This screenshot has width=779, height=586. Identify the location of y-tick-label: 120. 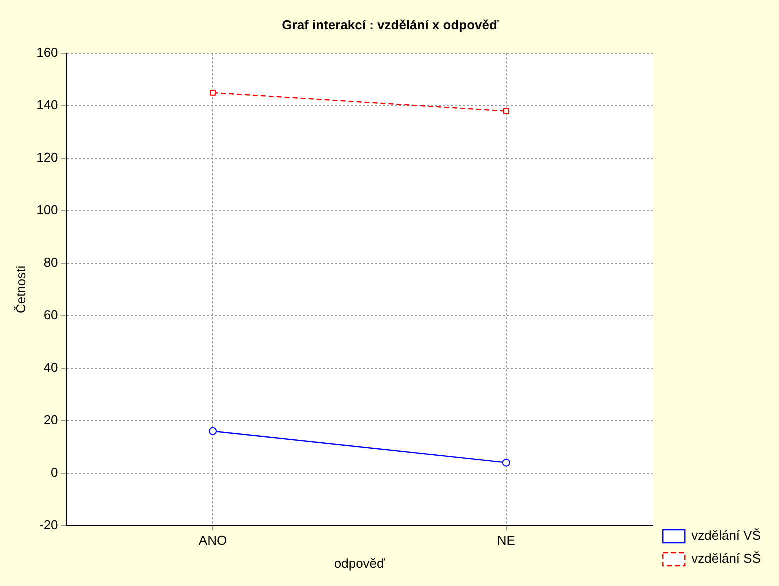
(47, 158).